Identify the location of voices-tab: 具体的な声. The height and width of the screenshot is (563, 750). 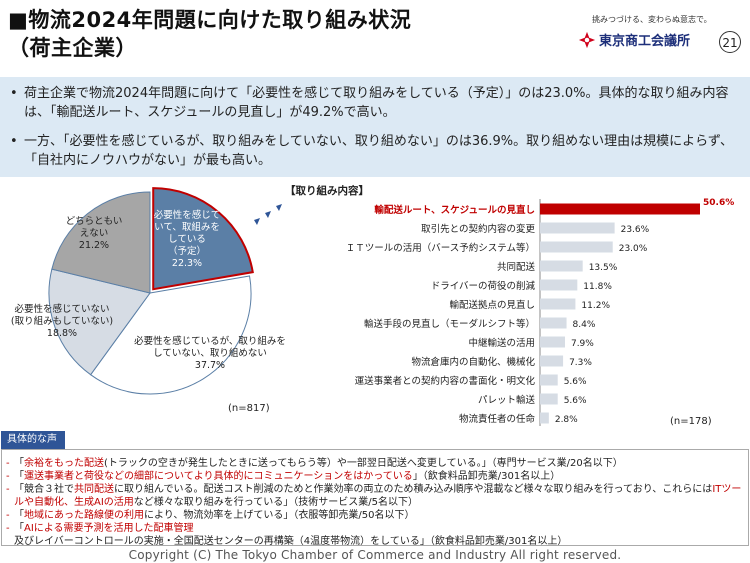
(33, 440).